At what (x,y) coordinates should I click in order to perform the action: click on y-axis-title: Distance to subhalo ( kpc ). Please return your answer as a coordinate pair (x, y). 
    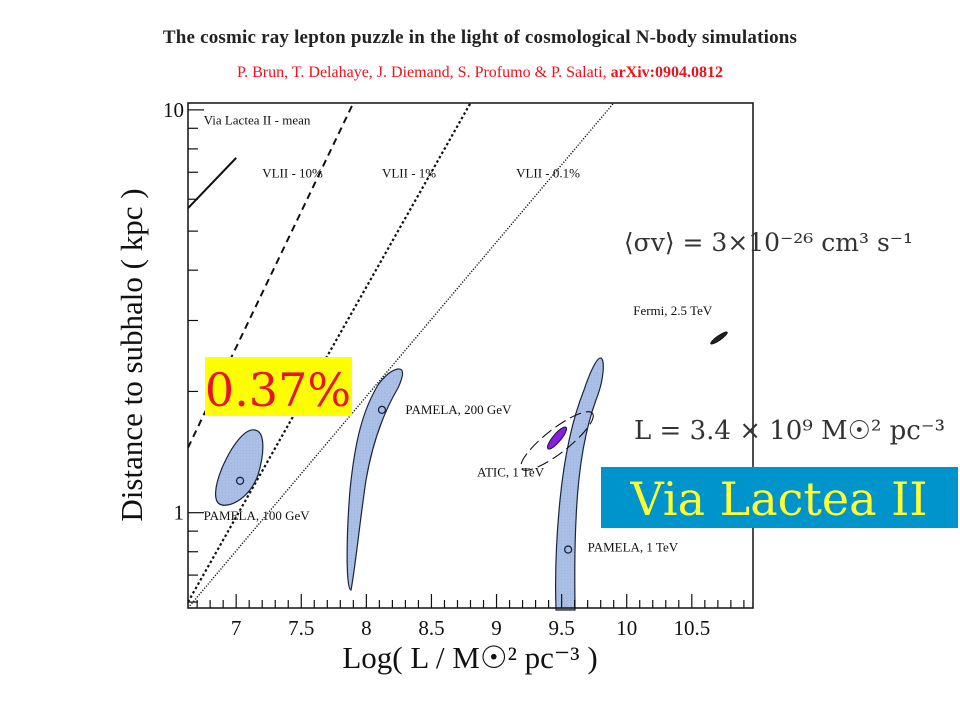
    Looking at the image, I should click on (131, 354).